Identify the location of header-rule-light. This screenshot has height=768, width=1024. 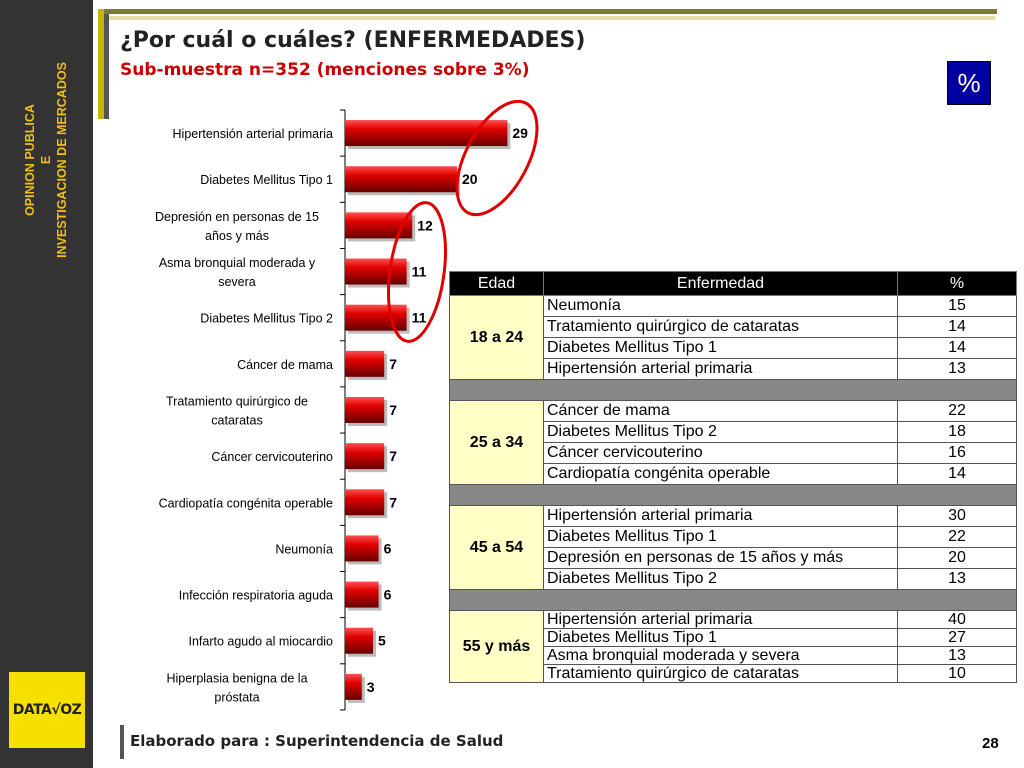
(550, 18).